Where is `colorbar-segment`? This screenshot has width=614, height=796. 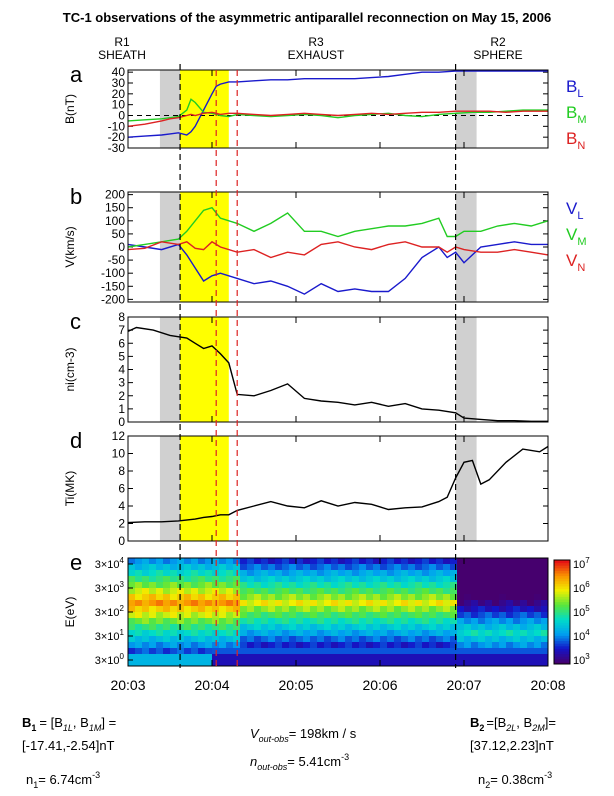 colorbar-segment is located at coordinates (562, 608).